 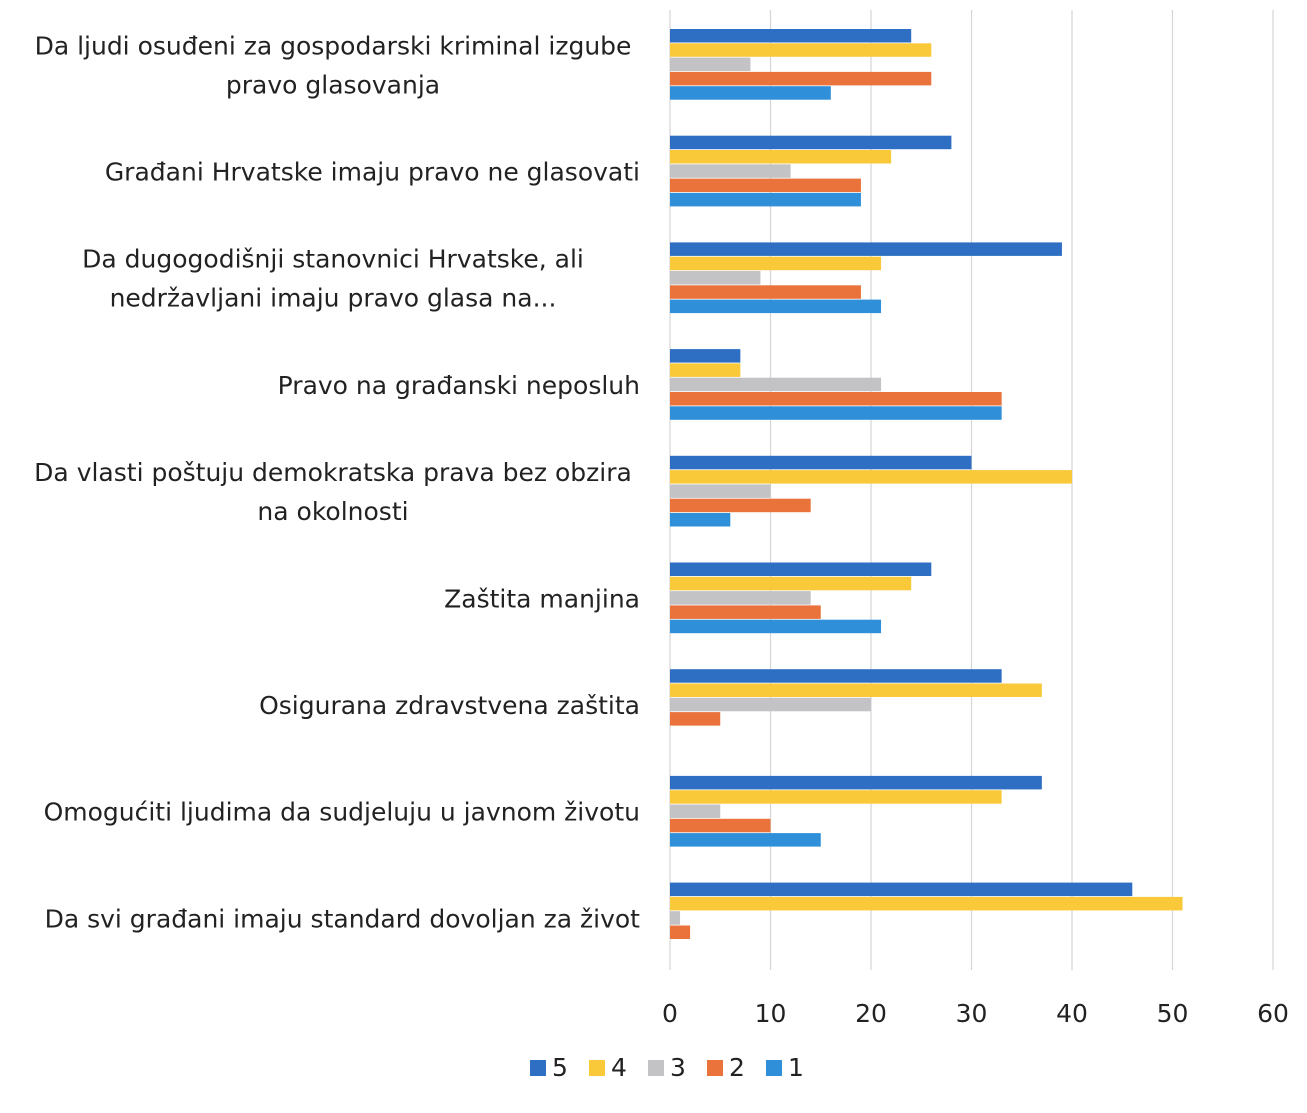 I want to click on x-tick-label-50: 50, so click(x=1173, y=1013).